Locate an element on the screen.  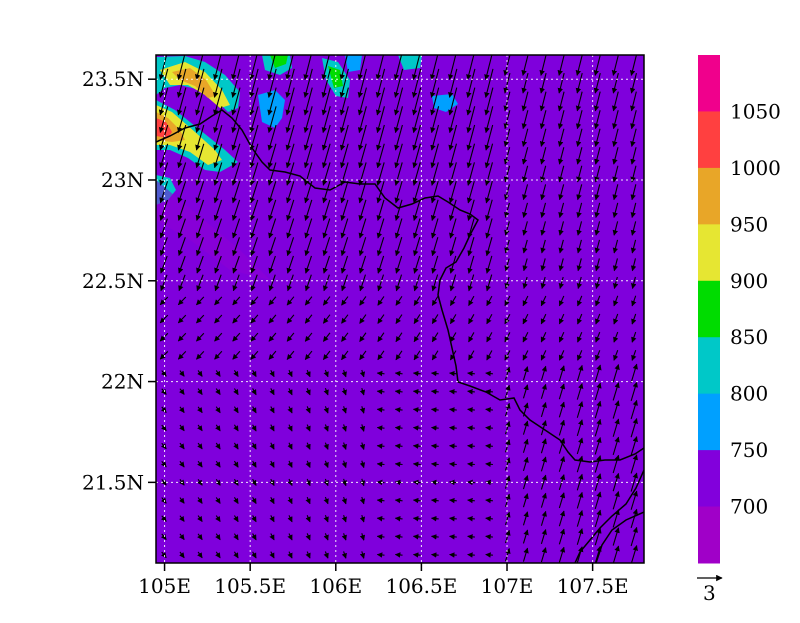
colorbar-label: 1050 is located at coordinates (755, 111).